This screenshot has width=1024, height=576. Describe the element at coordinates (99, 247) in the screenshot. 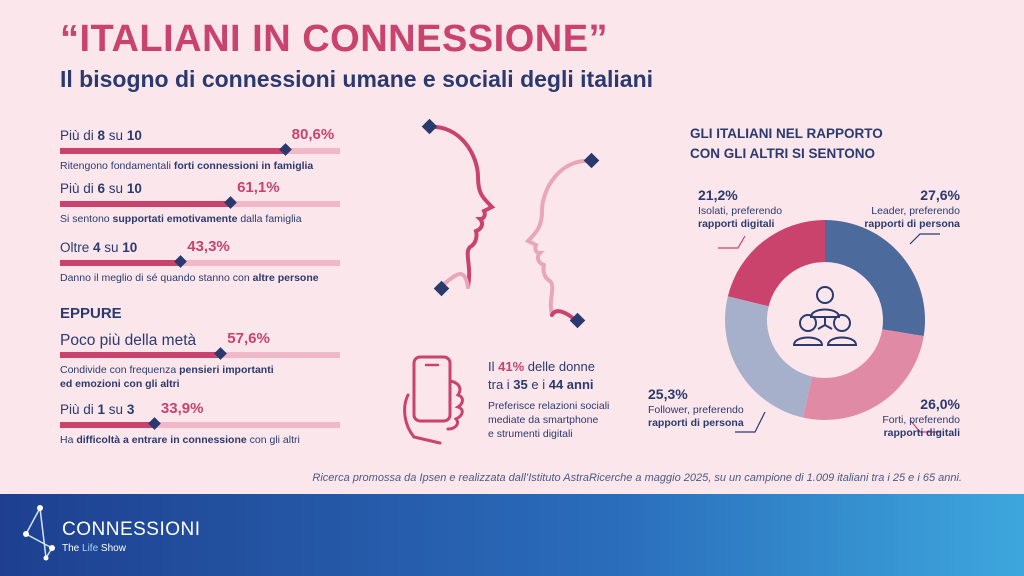

I see `stat-heading: Oltre 4 su 10` at that location.